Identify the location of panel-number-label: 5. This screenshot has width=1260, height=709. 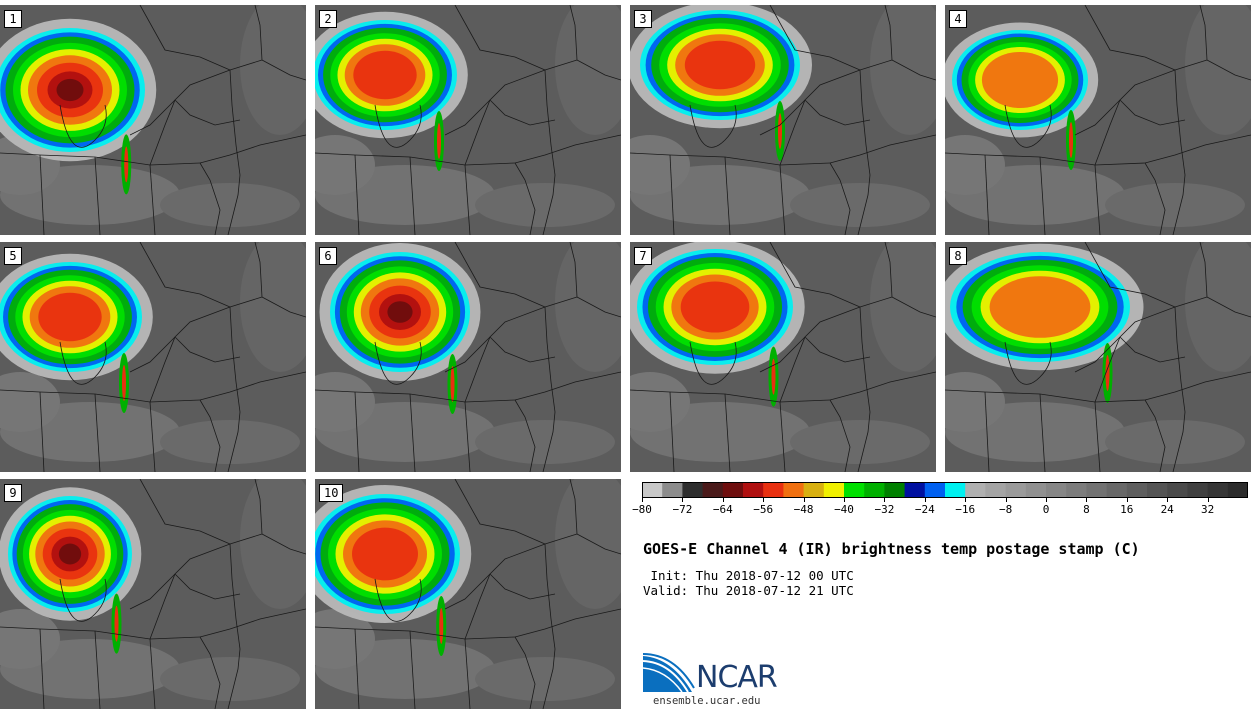
(13, 256).